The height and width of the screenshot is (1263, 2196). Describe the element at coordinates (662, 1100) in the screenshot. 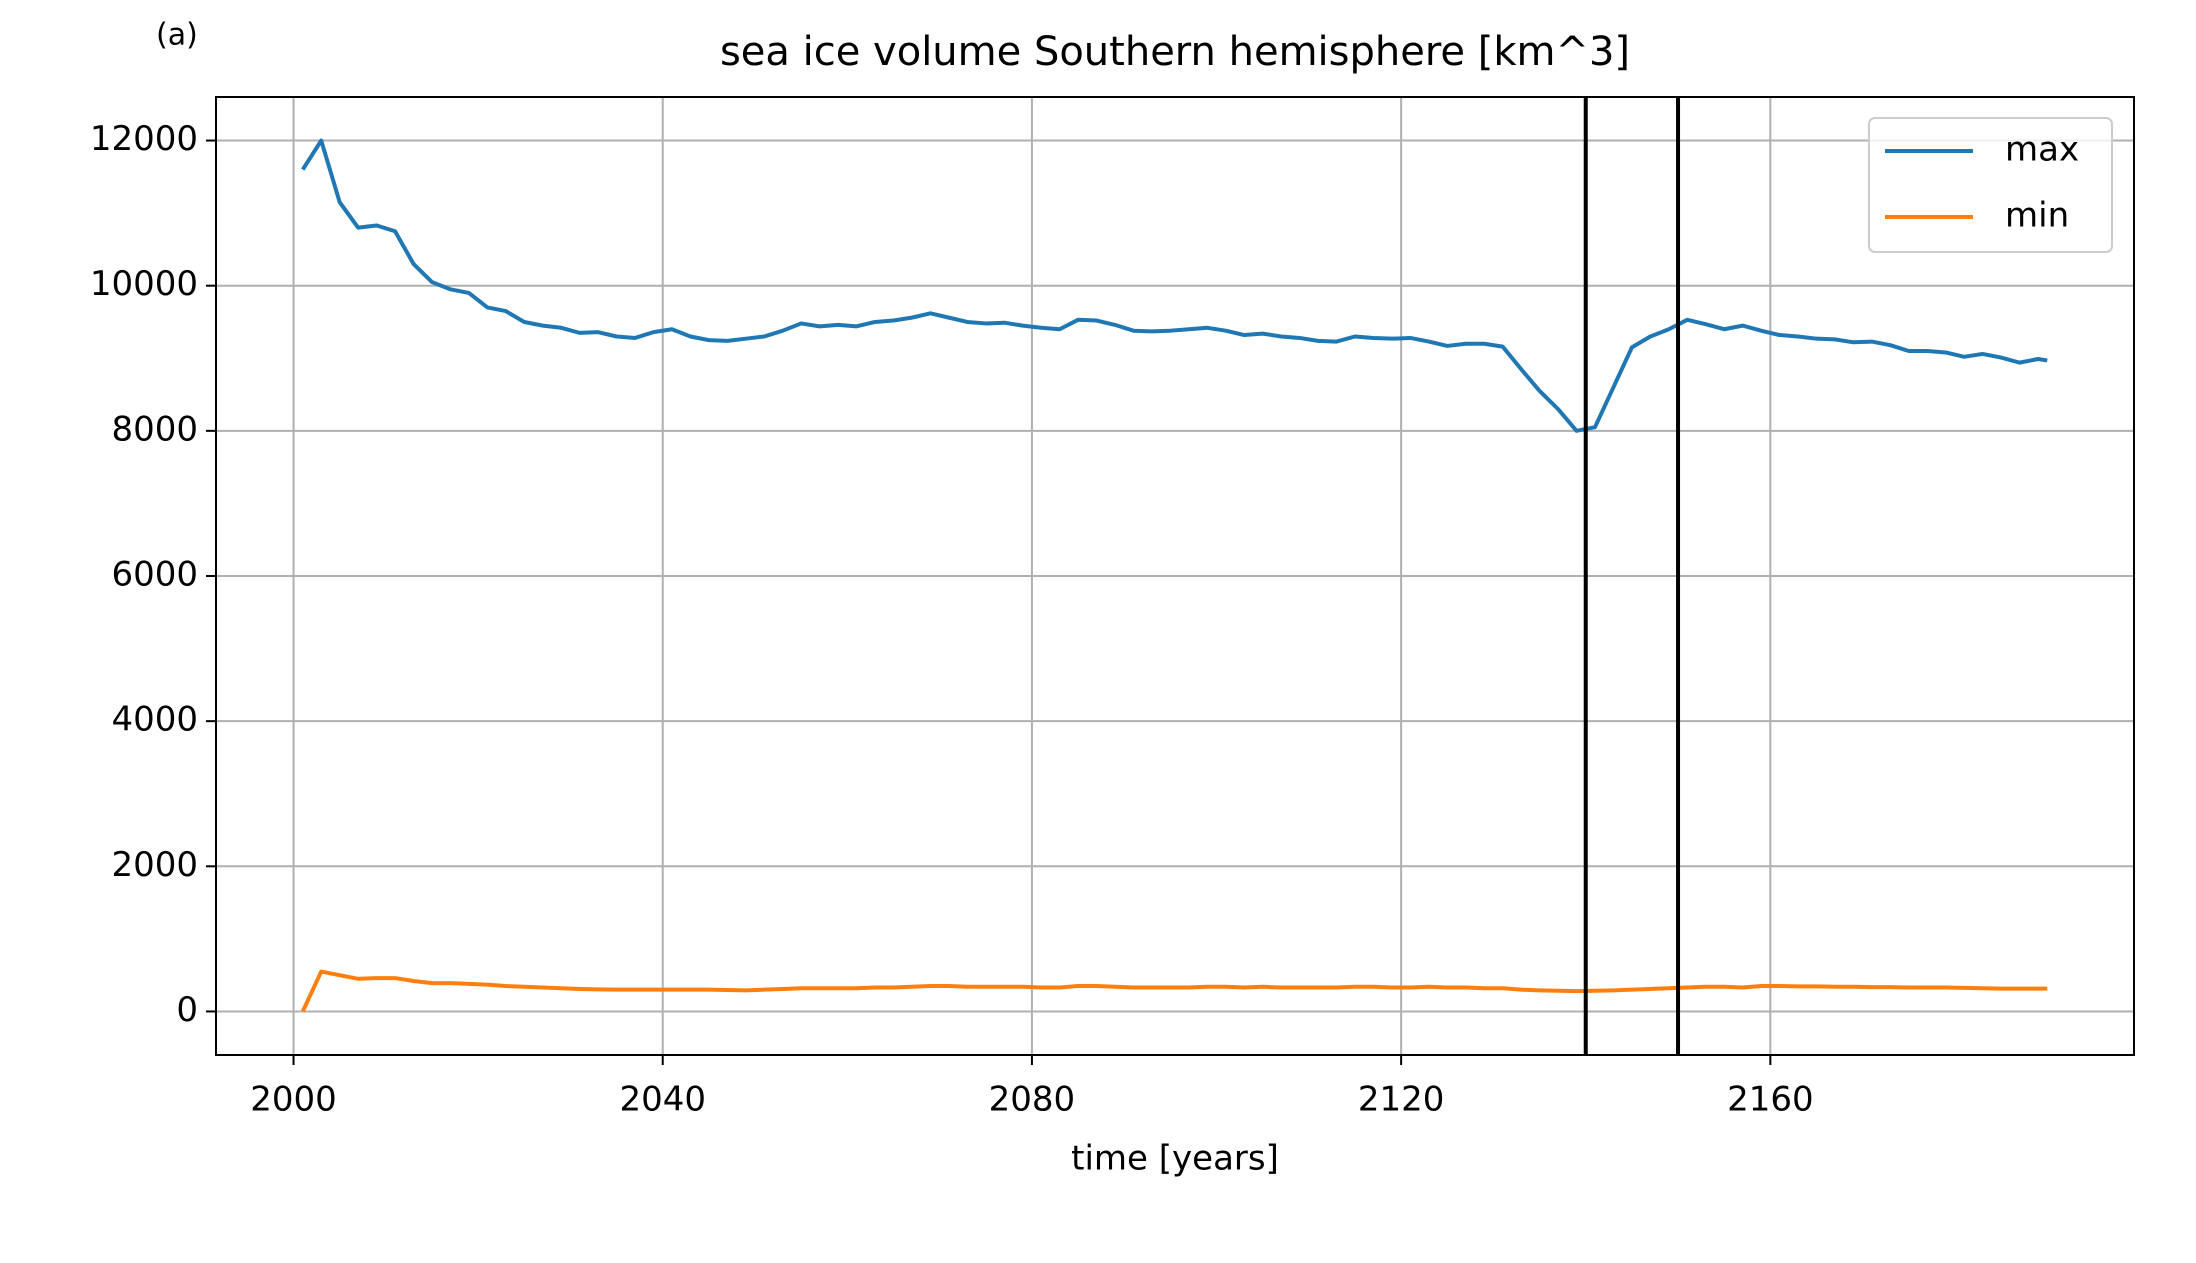

I see `x-tick-label: 2040` at that location.